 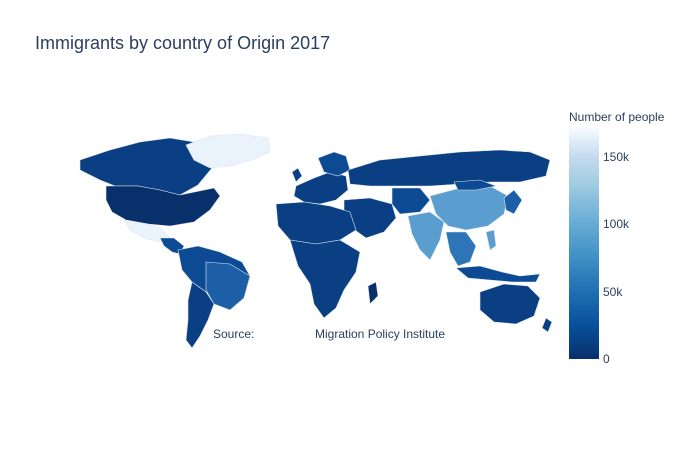 I want to click on country-greenland, so click(x=228, y=151).